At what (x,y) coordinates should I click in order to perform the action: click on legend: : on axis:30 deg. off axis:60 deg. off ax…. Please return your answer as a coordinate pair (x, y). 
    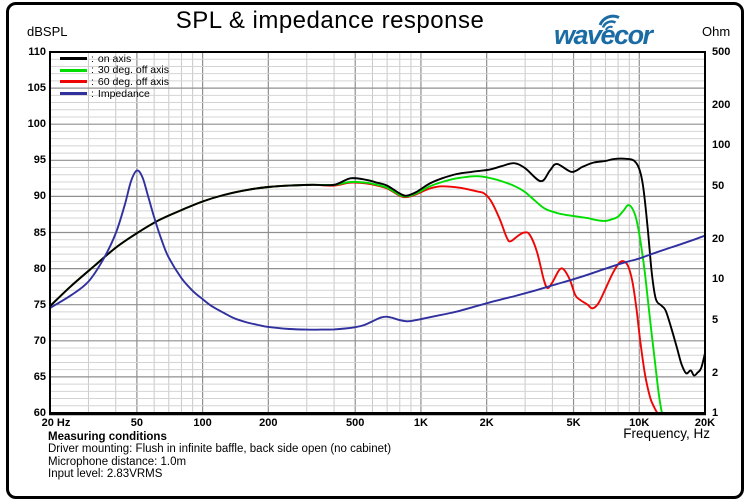
    Looking at the image, I should click on (114, 76).